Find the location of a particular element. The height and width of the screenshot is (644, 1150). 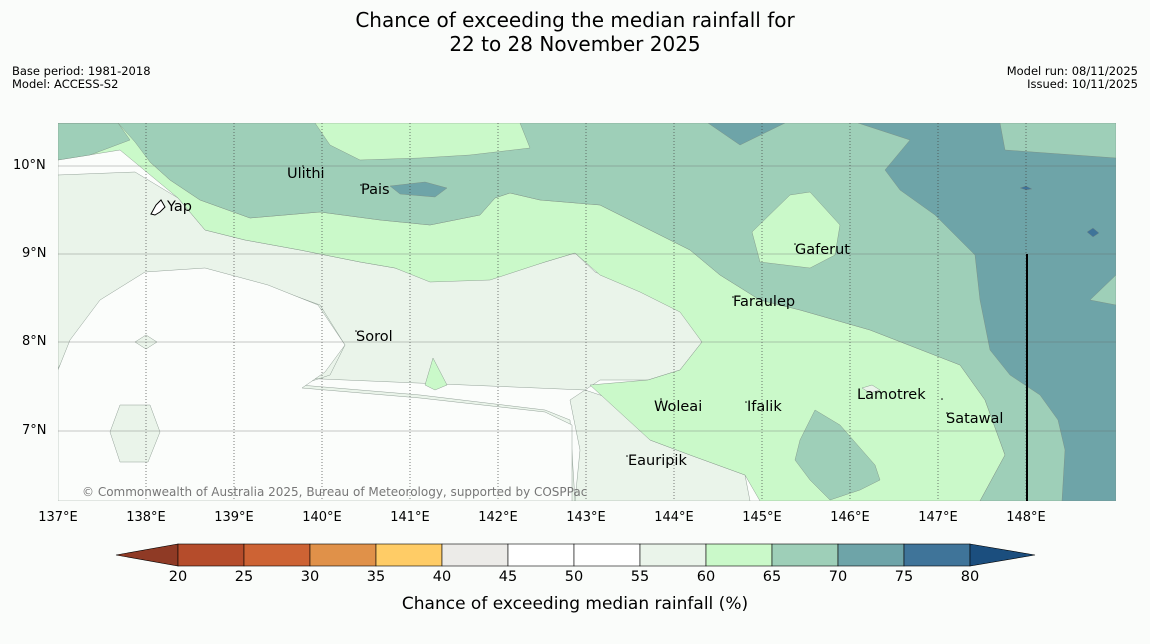

lon-tick: 137°E is located at coordinates (58, 517).